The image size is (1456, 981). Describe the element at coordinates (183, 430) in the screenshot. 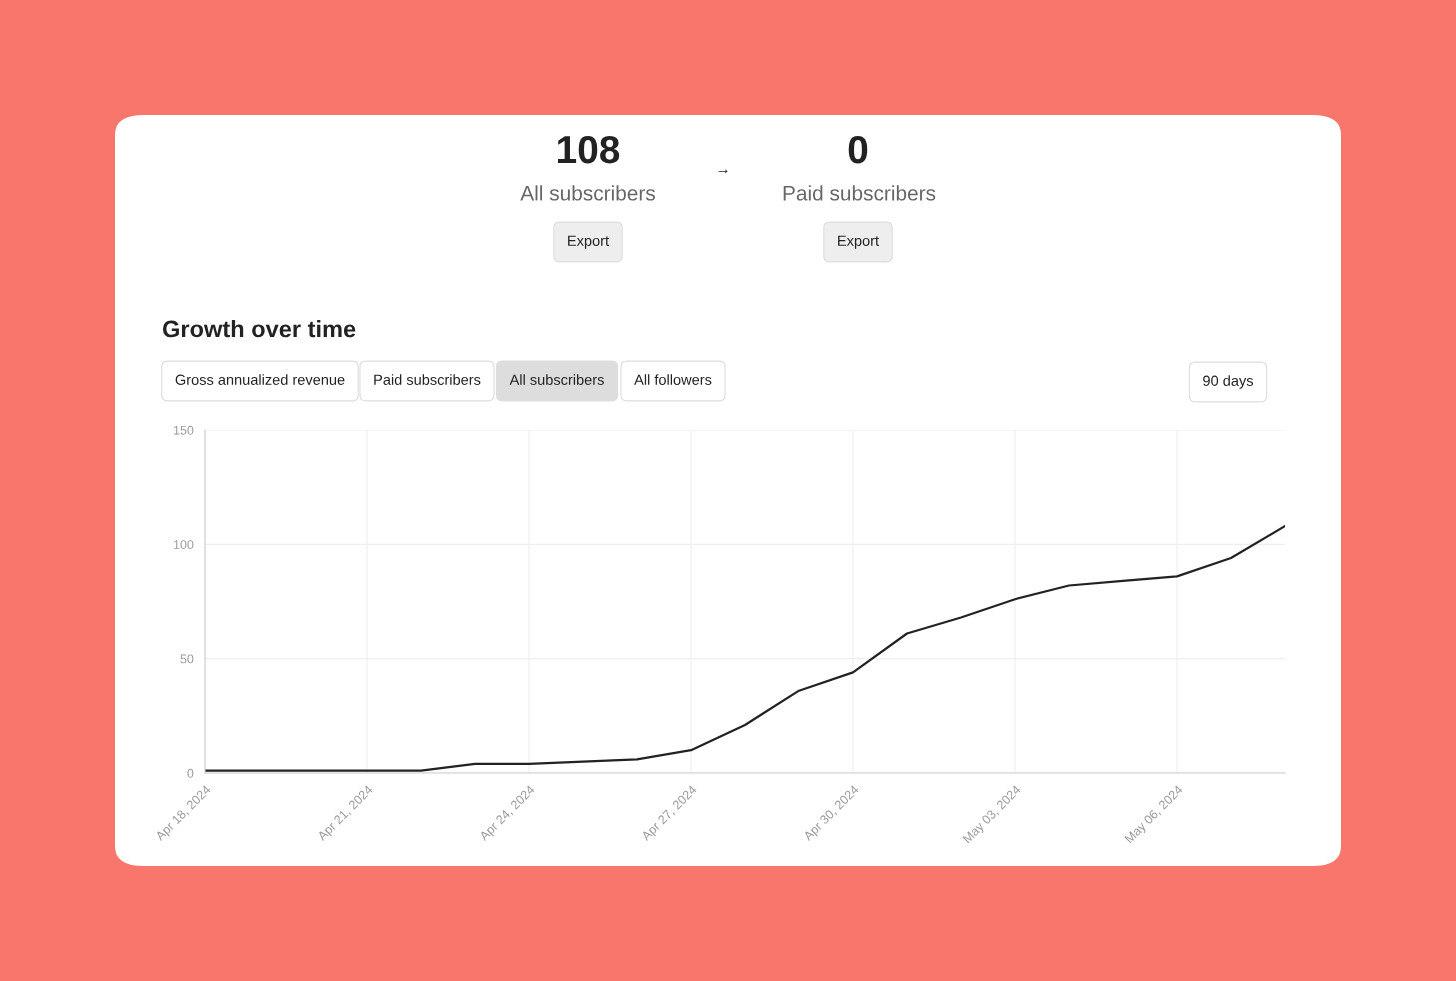

I see `y-tick-label: 150` at that location.